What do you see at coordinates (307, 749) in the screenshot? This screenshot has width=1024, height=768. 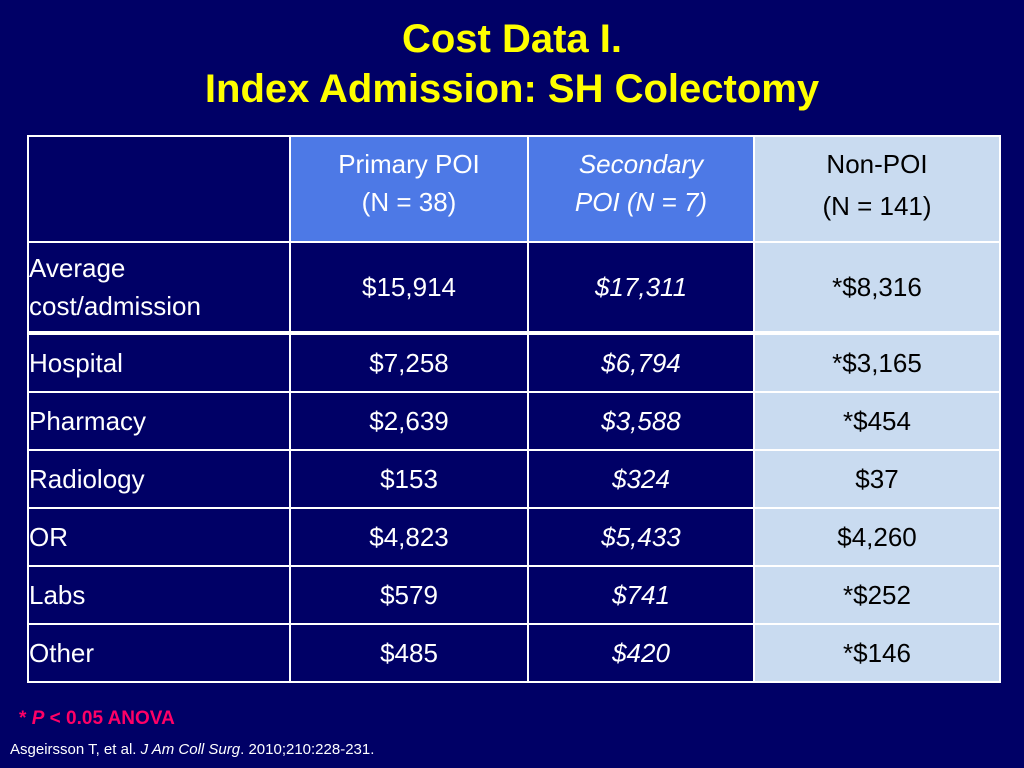 I see `citation-rest: . 2010;210:228-231.` at bounding box center [307, 749].